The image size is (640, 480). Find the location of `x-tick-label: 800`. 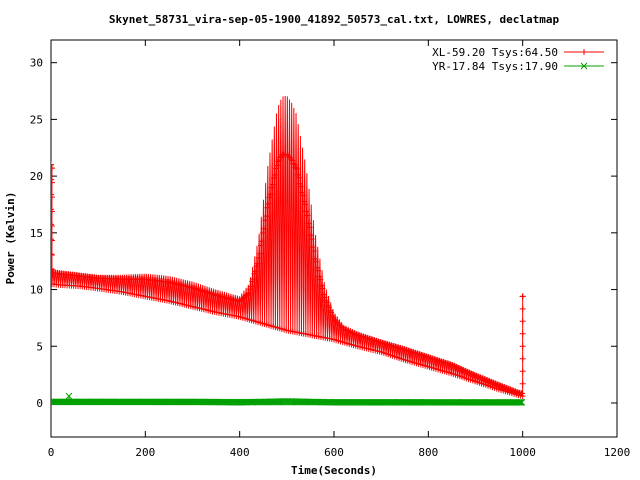

x-tick-label: 800 is located at coordinates (428, 452).